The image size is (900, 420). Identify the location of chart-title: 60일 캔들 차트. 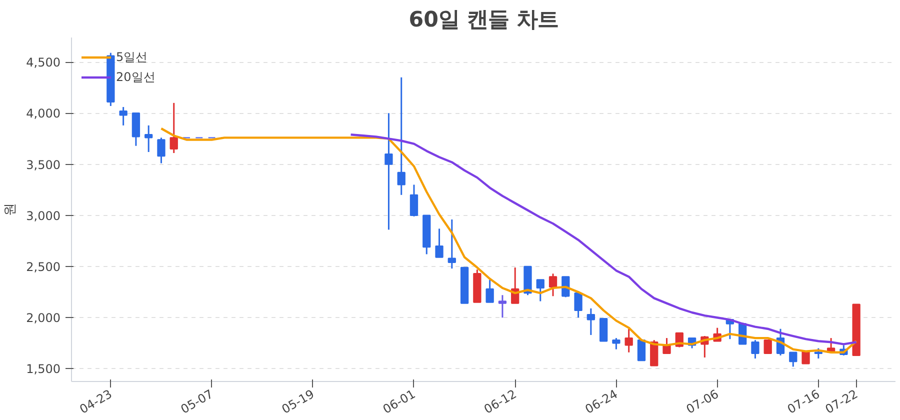
(483, 20).